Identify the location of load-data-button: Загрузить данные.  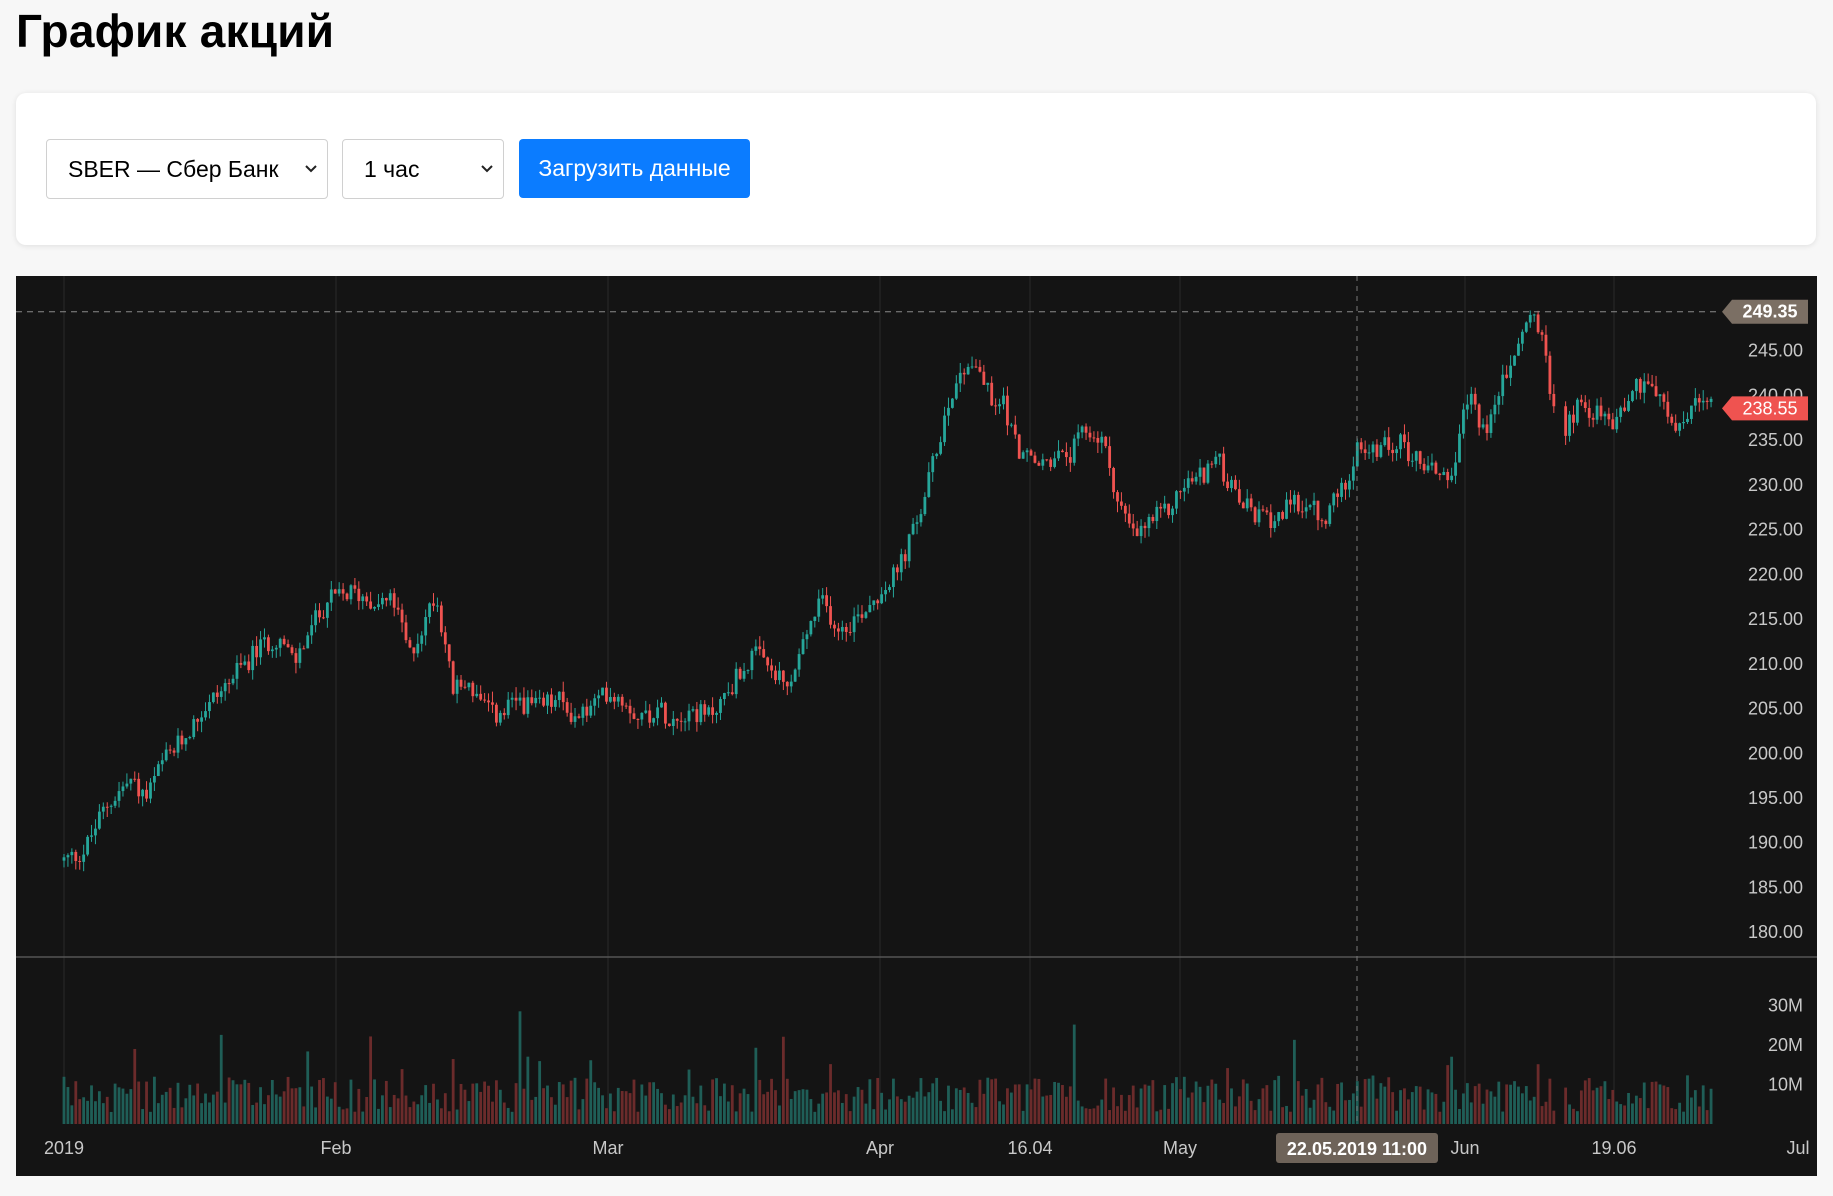
(634, 168).